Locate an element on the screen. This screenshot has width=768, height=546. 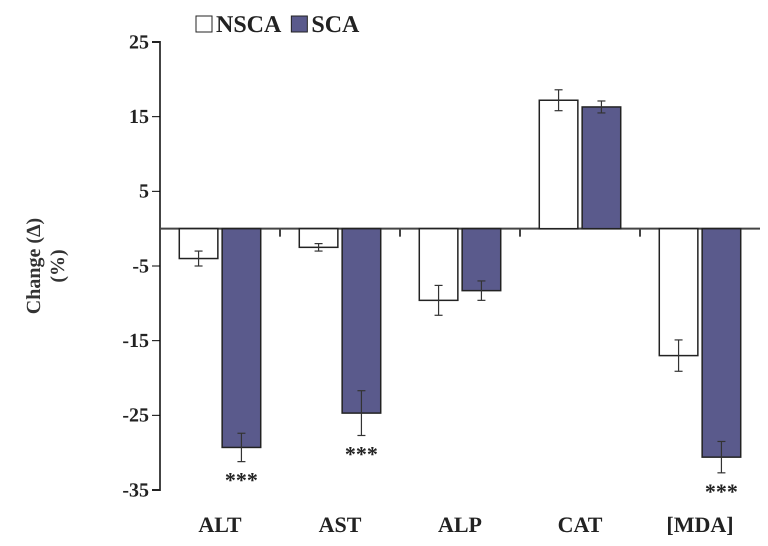
x-tick-label: ALT is located at coordinates (220, 524).